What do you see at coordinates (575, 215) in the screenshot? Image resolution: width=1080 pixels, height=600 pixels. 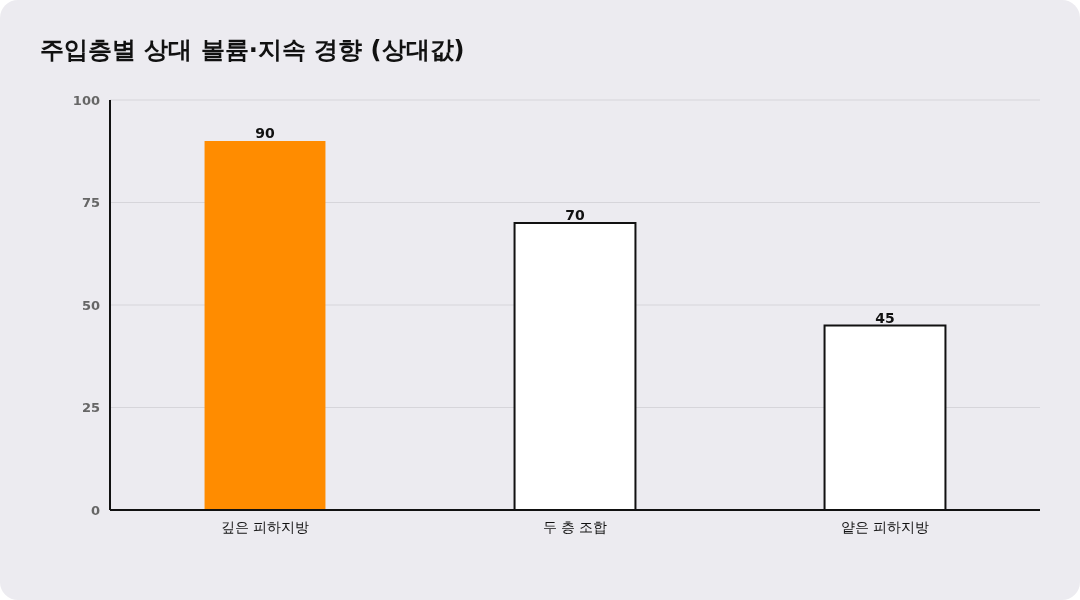 I see `data-label: 70` at bounding box center [575, 215].